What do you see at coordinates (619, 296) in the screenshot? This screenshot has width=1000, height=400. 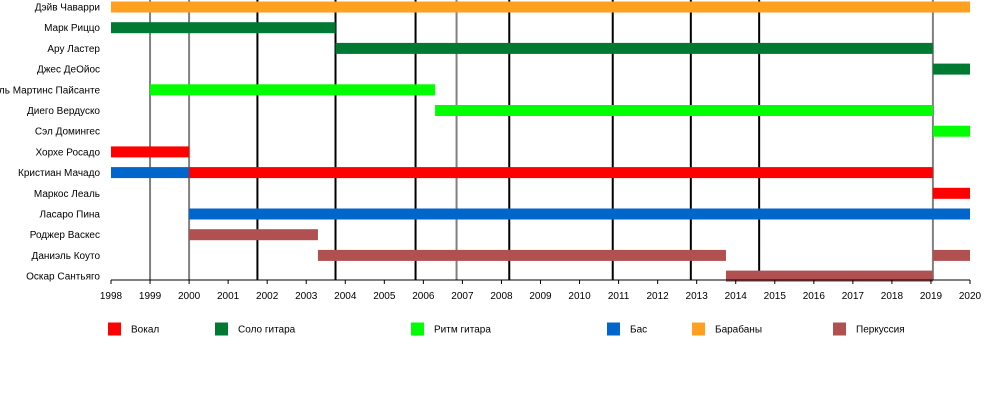 I see `x-tick-label: 2011` at bounding box center [619, 296].